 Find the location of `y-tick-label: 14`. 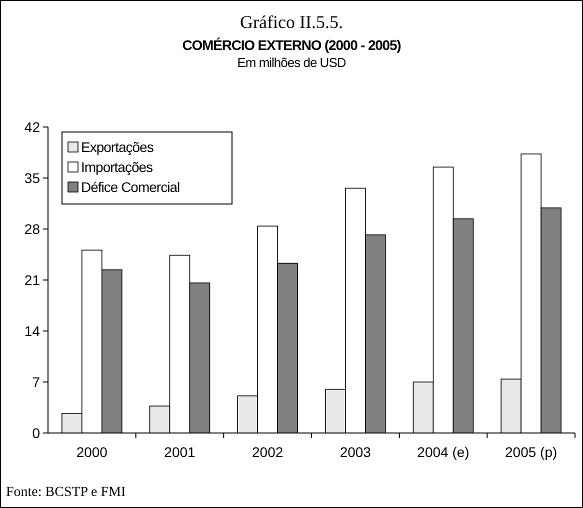

y-tick-label: 14 is located at coordinates (32, 330).